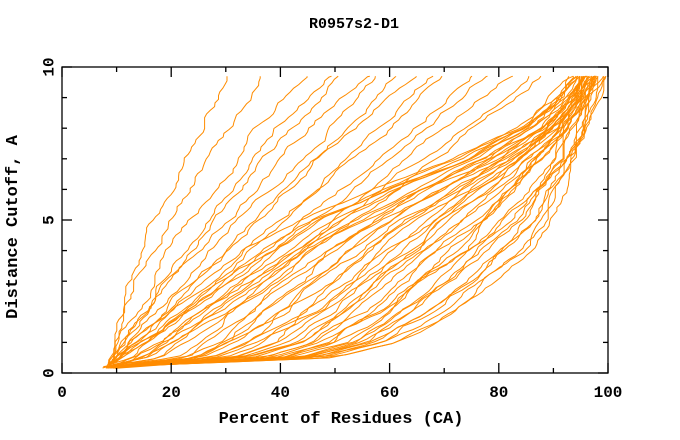  What do you see at coordinates (280, 393) in the screenshot?
I see `x-tick-label: 40` at bounding box center [280, 393].